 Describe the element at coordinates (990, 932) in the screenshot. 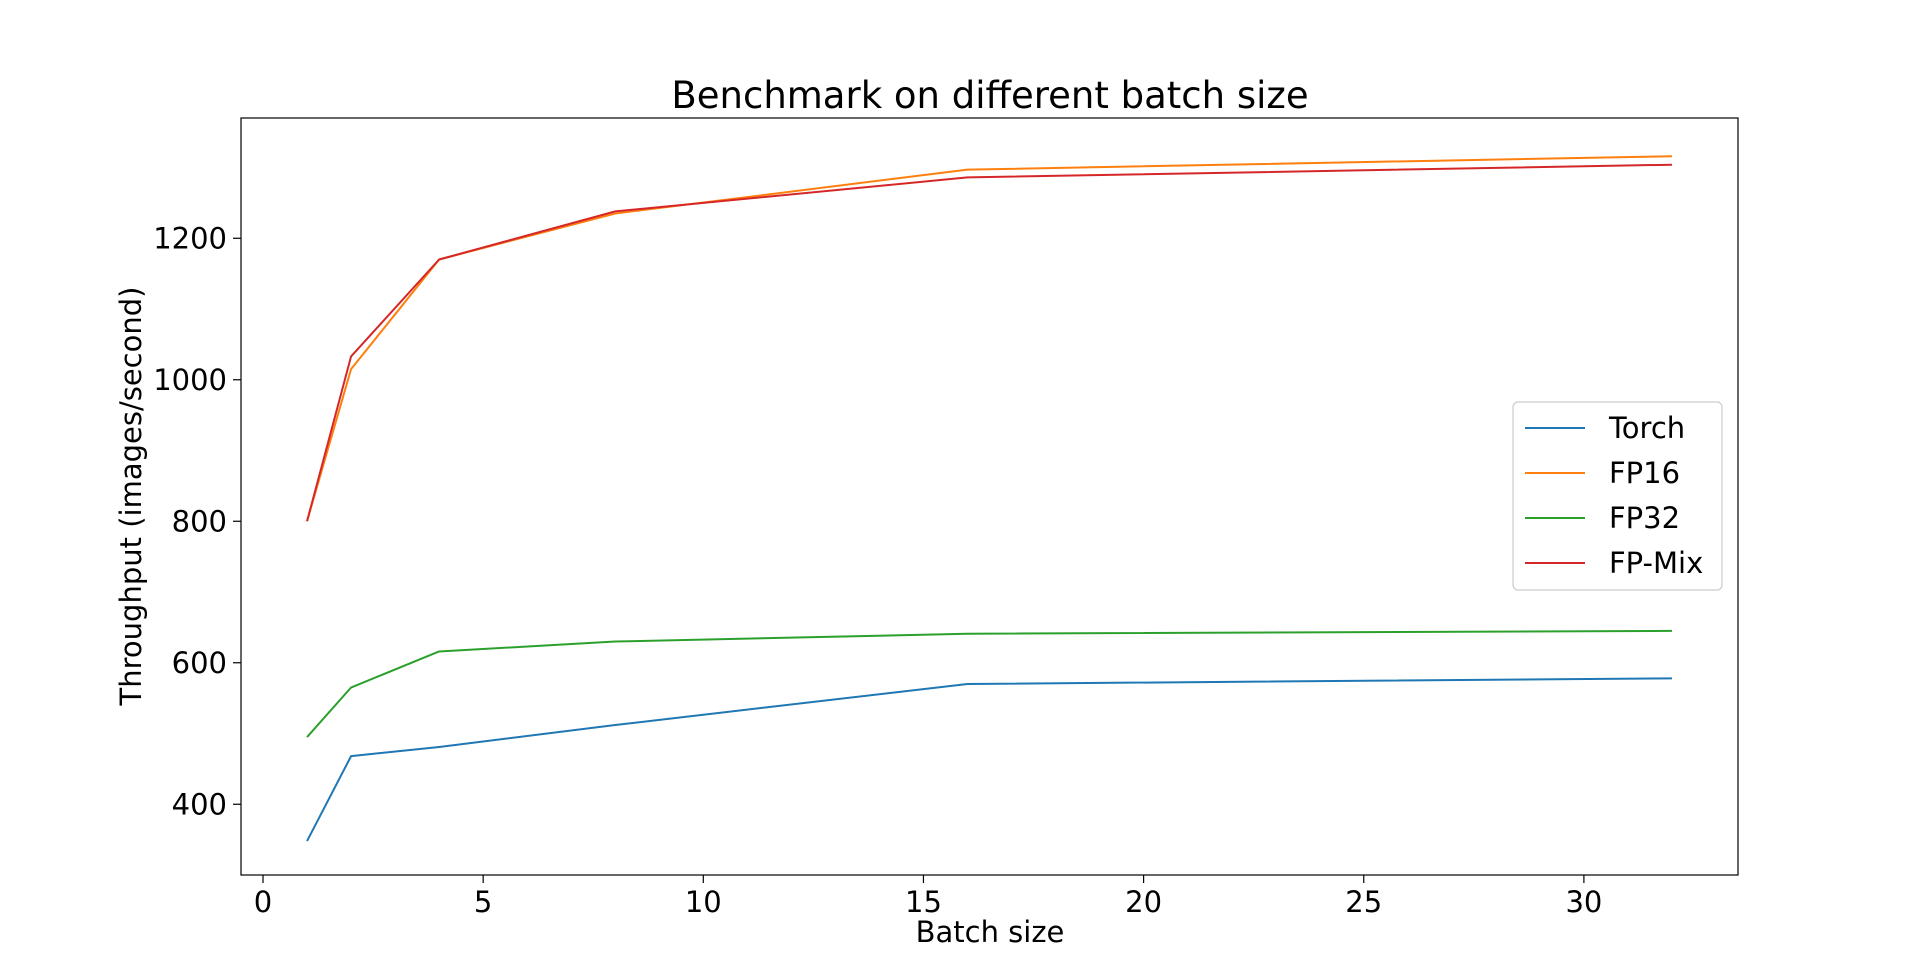

I see `x-axis-label: Batch size` at that location.